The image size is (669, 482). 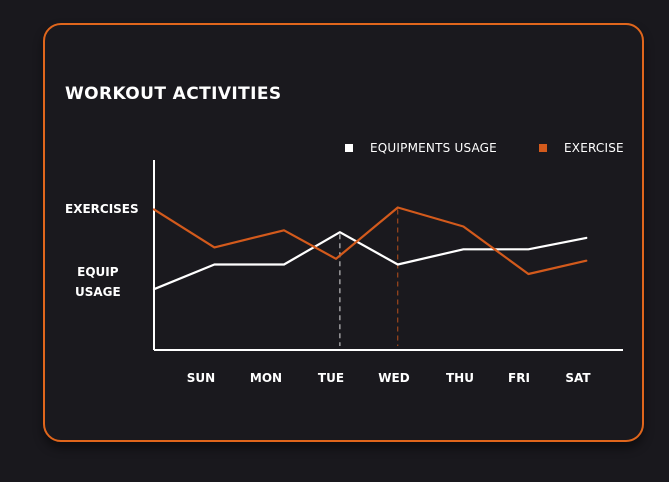 What do you see at coordinates (349, 148) in the screenshot?
I see `legend-swatch-equip` at bounding box center [349, 148].